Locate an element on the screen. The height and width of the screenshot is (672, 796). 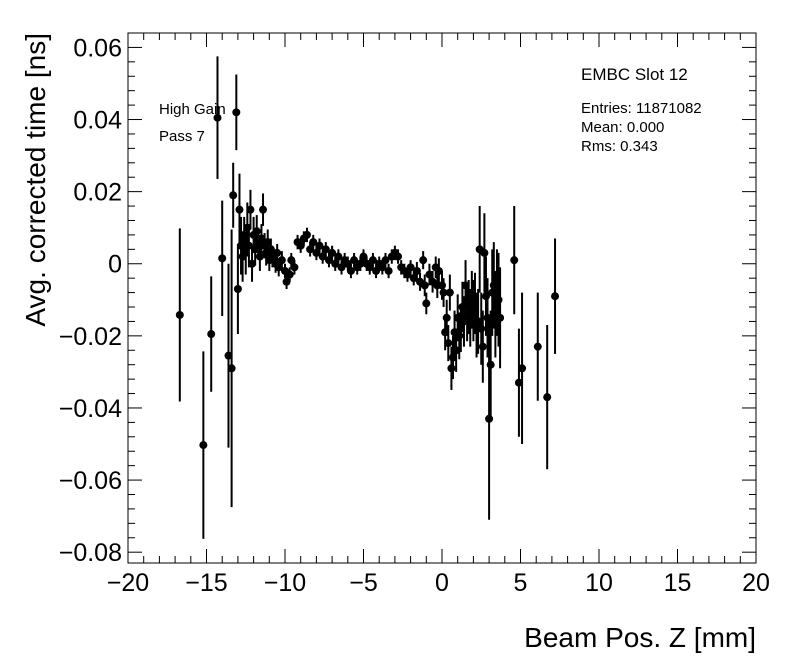
x-tick-label: 5 is located at coordinates (521, 583).